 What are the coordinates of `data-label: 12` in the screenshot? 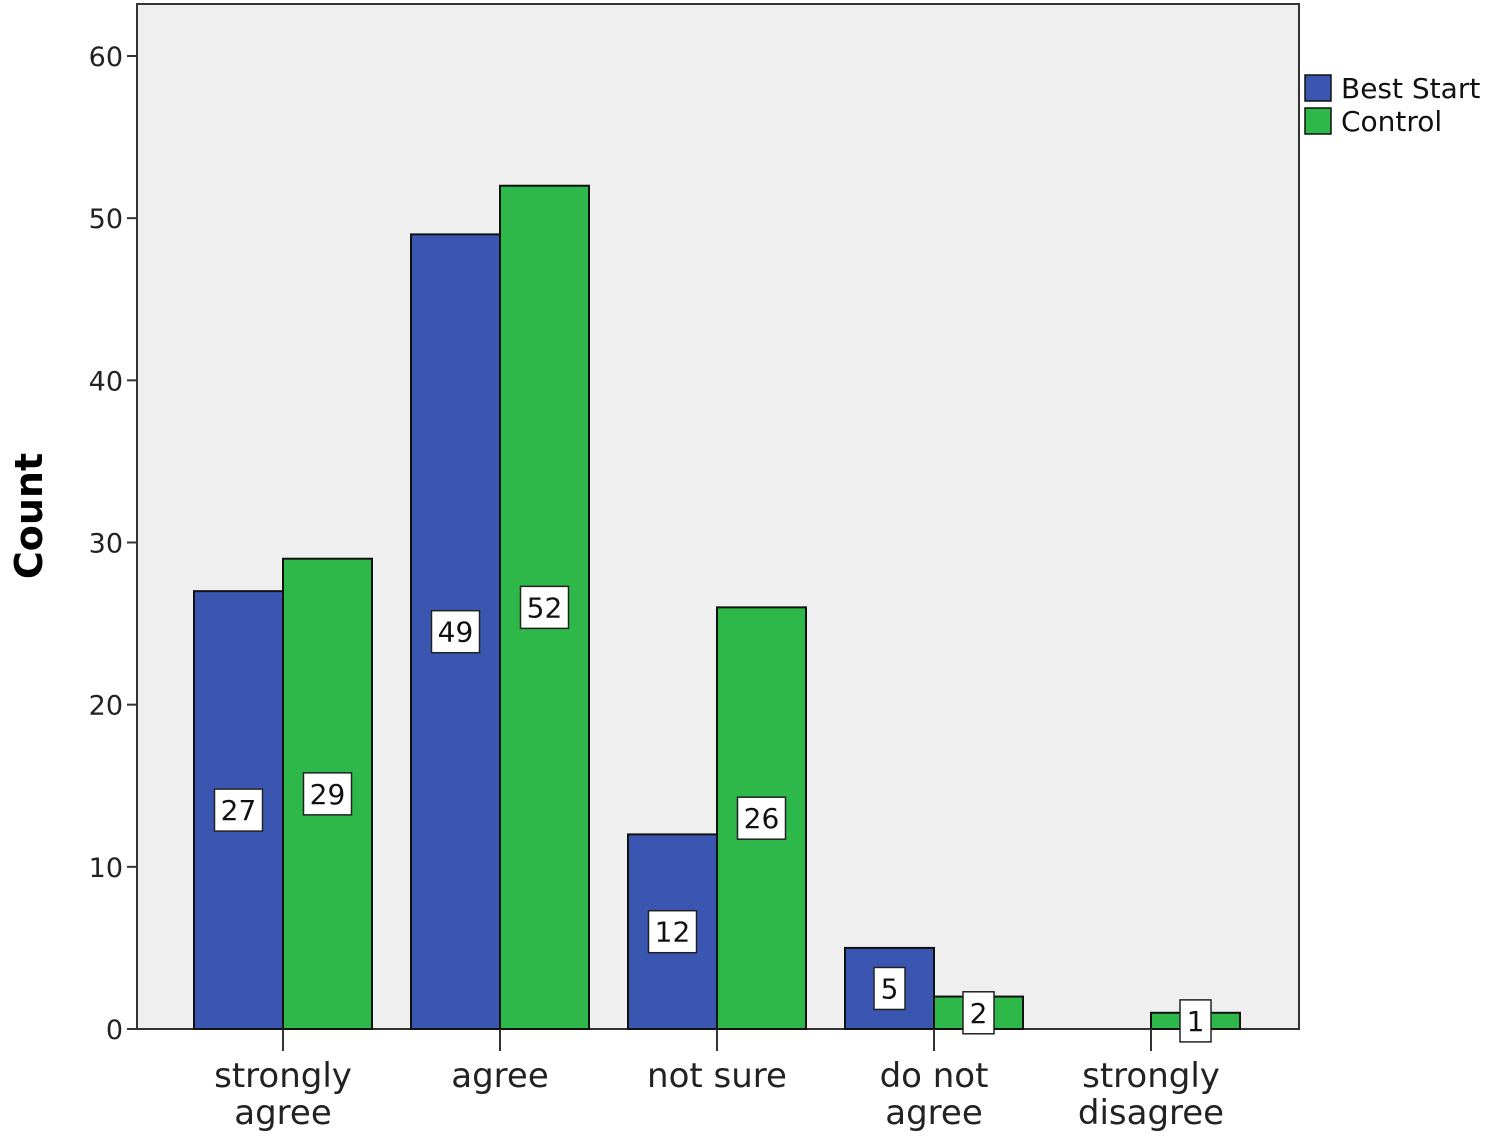 It's located at (673, 932).